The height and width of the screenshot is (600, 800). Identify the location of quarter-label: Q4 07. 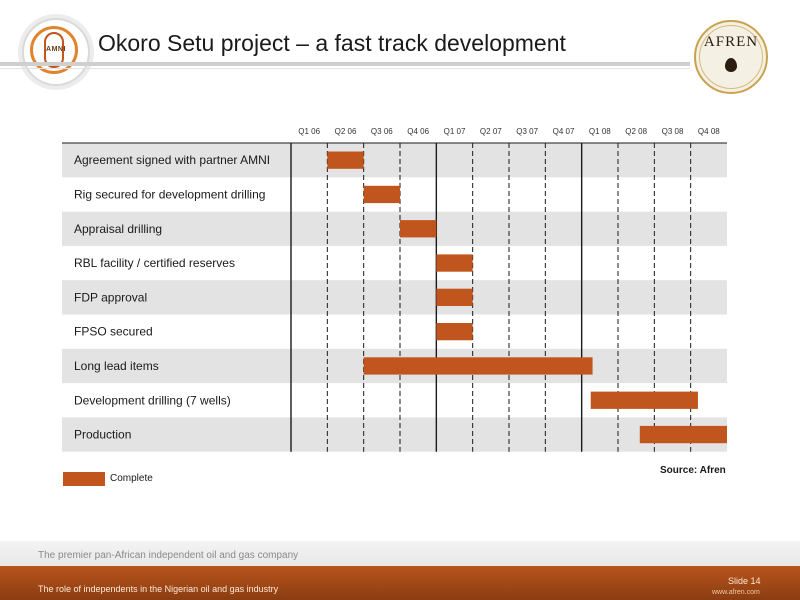
(564, 131).